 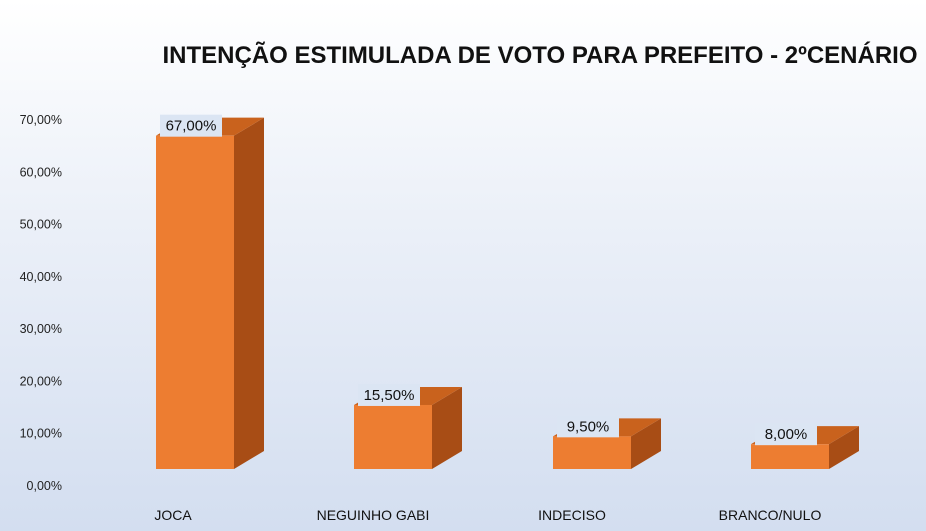 What do you see at coordinates (487, 515) in the screenshot?
I see `x-axis: JOCA NEGUINHO GABI INDECISO BRANCO/NULO` at bounding box center [487, 515].